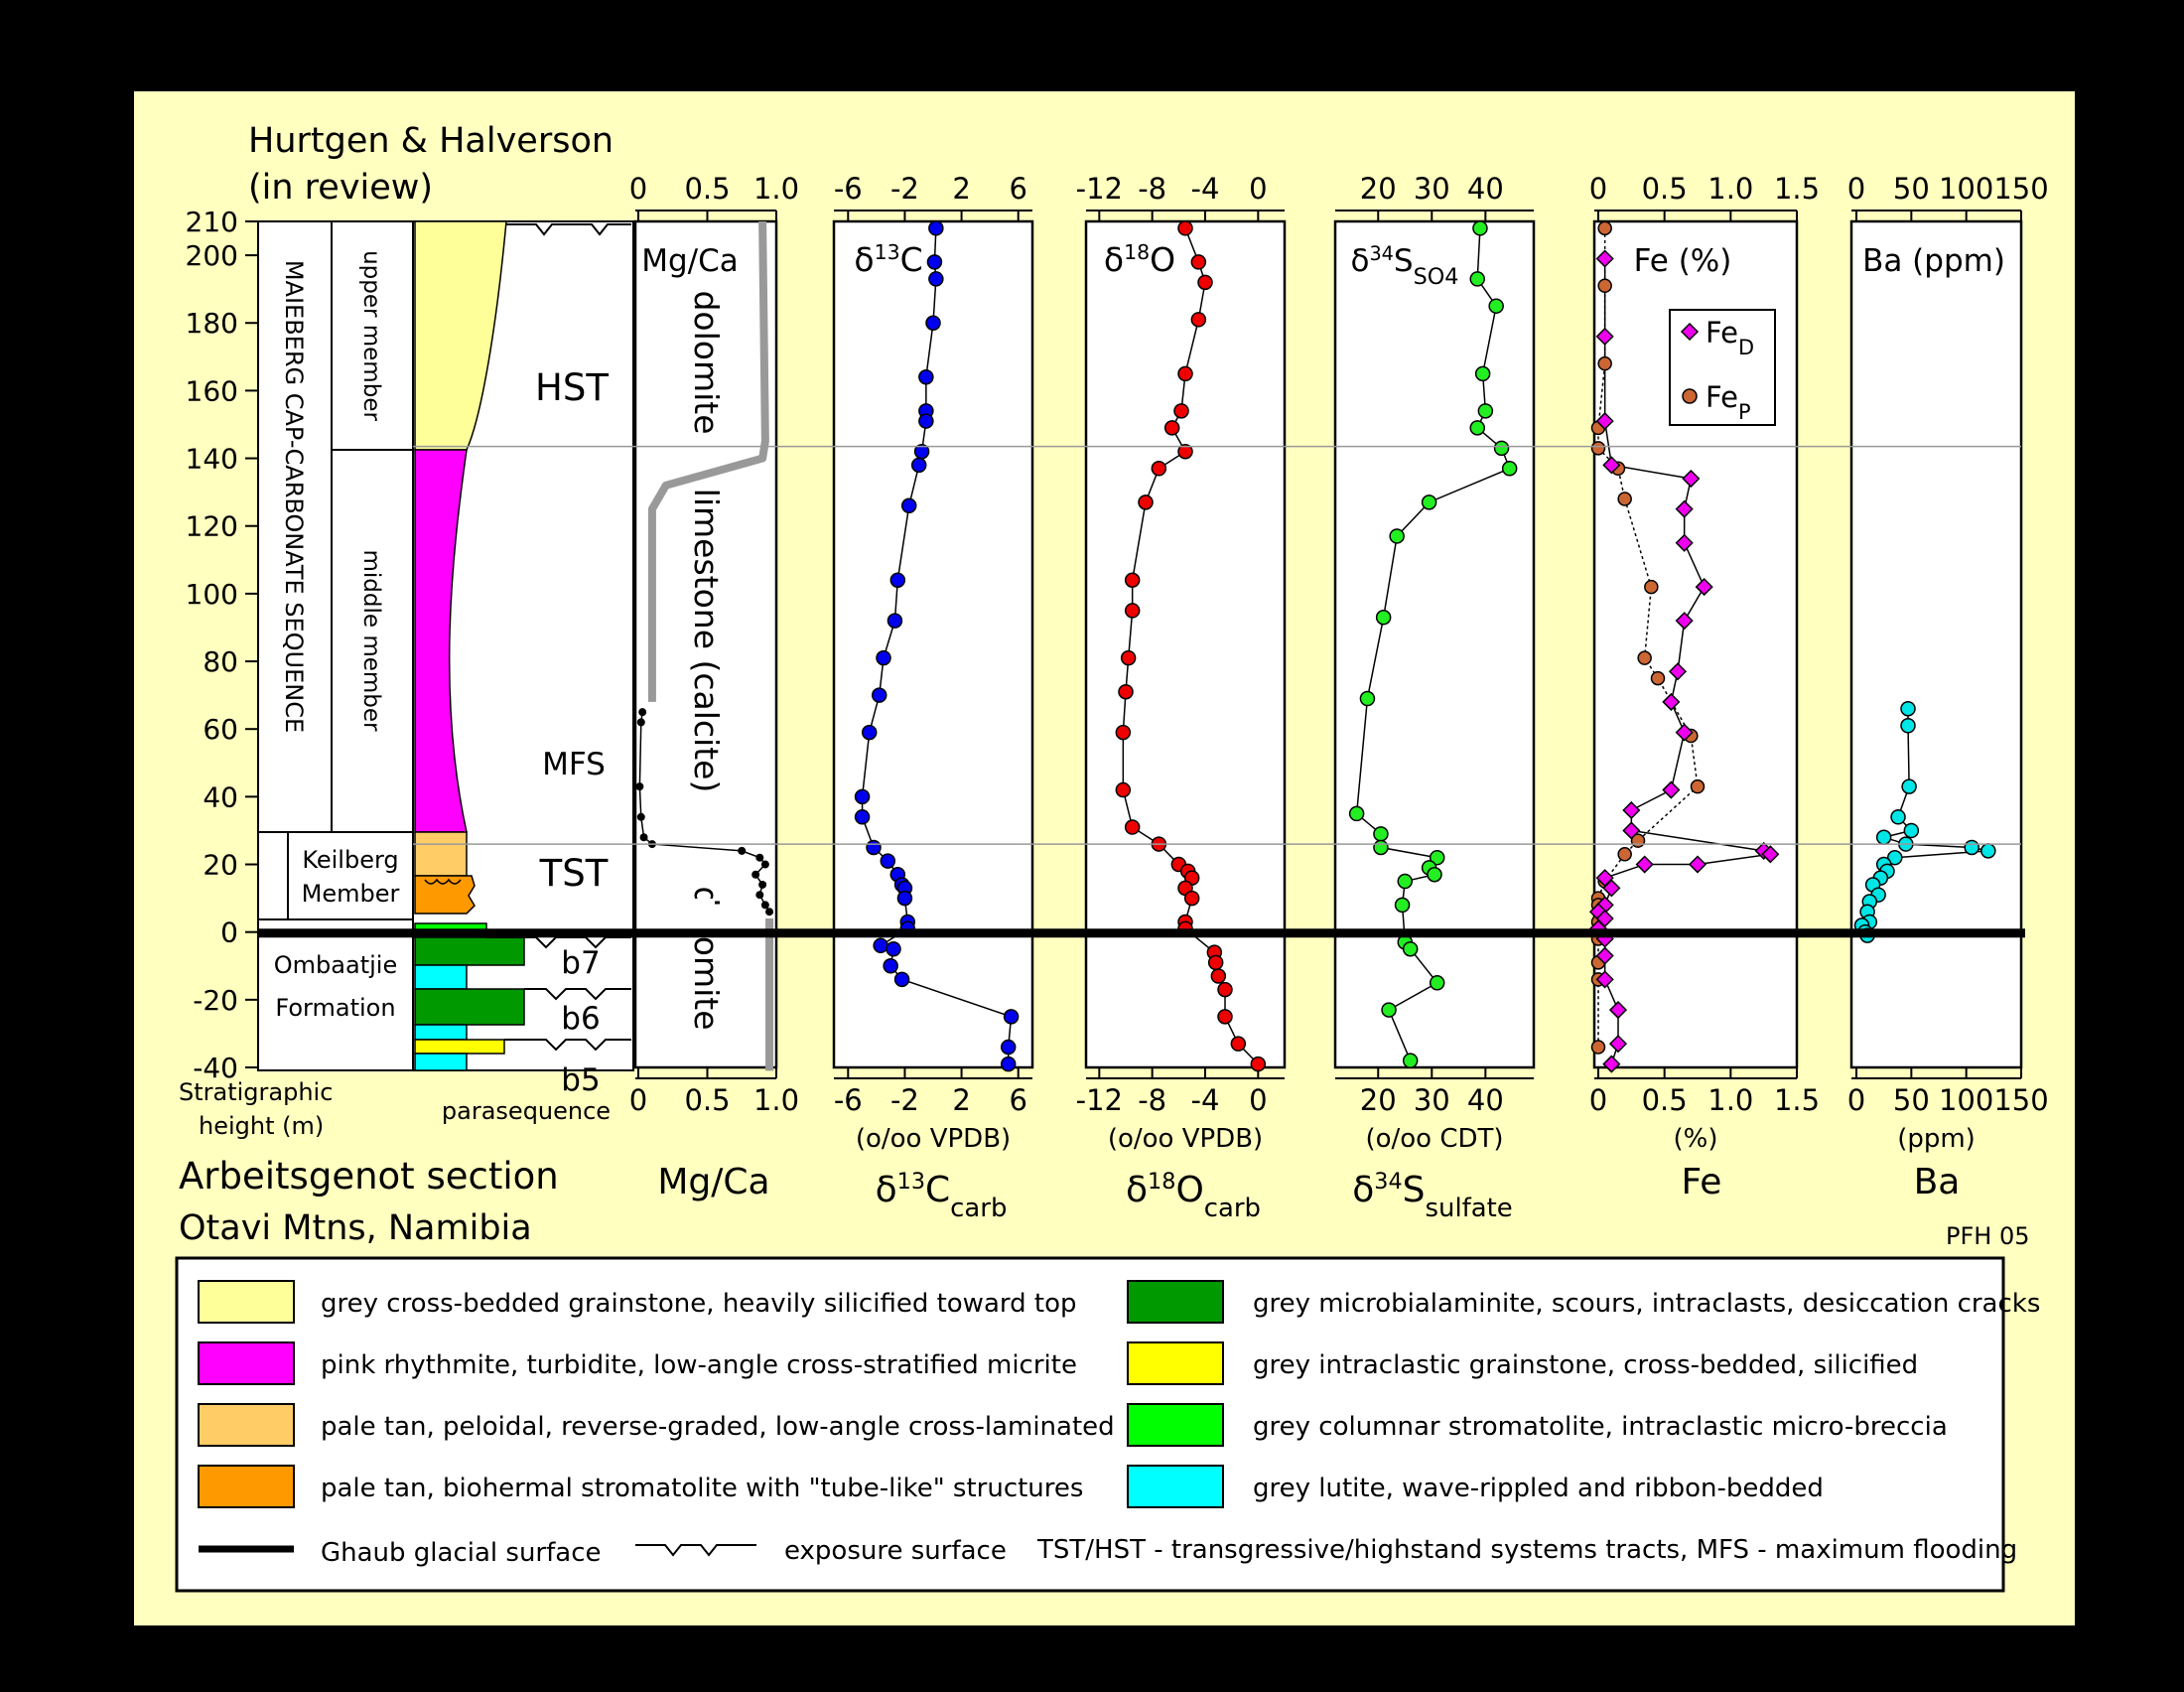 Image resolution: width=2184 pixels, height=1692 pixels. What do you see at coordinates (246, 1425) in the screenshot?
I see `legend-swatch` at bounding box center [246, 1425].